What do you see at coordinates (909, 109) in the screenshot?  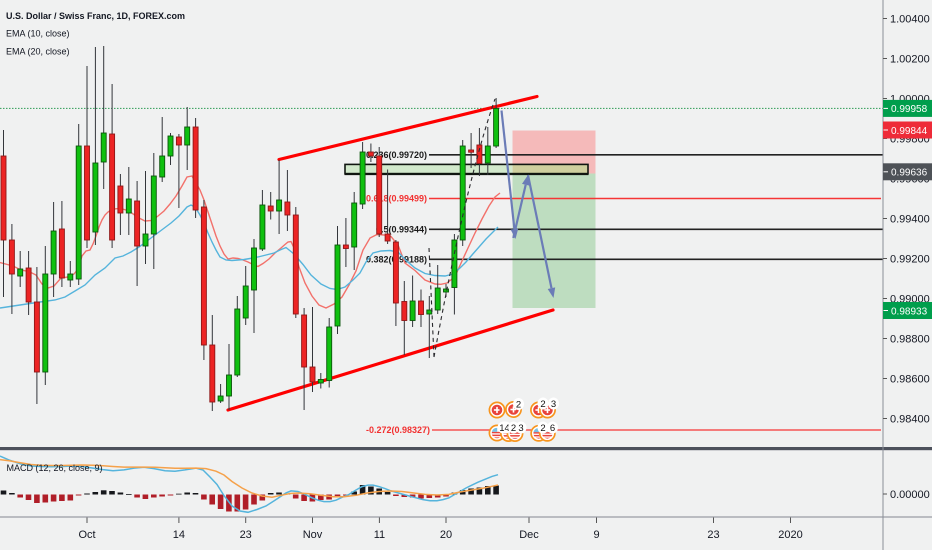 I see `svg-text: 0.99958` at bounding box center [909, 109].